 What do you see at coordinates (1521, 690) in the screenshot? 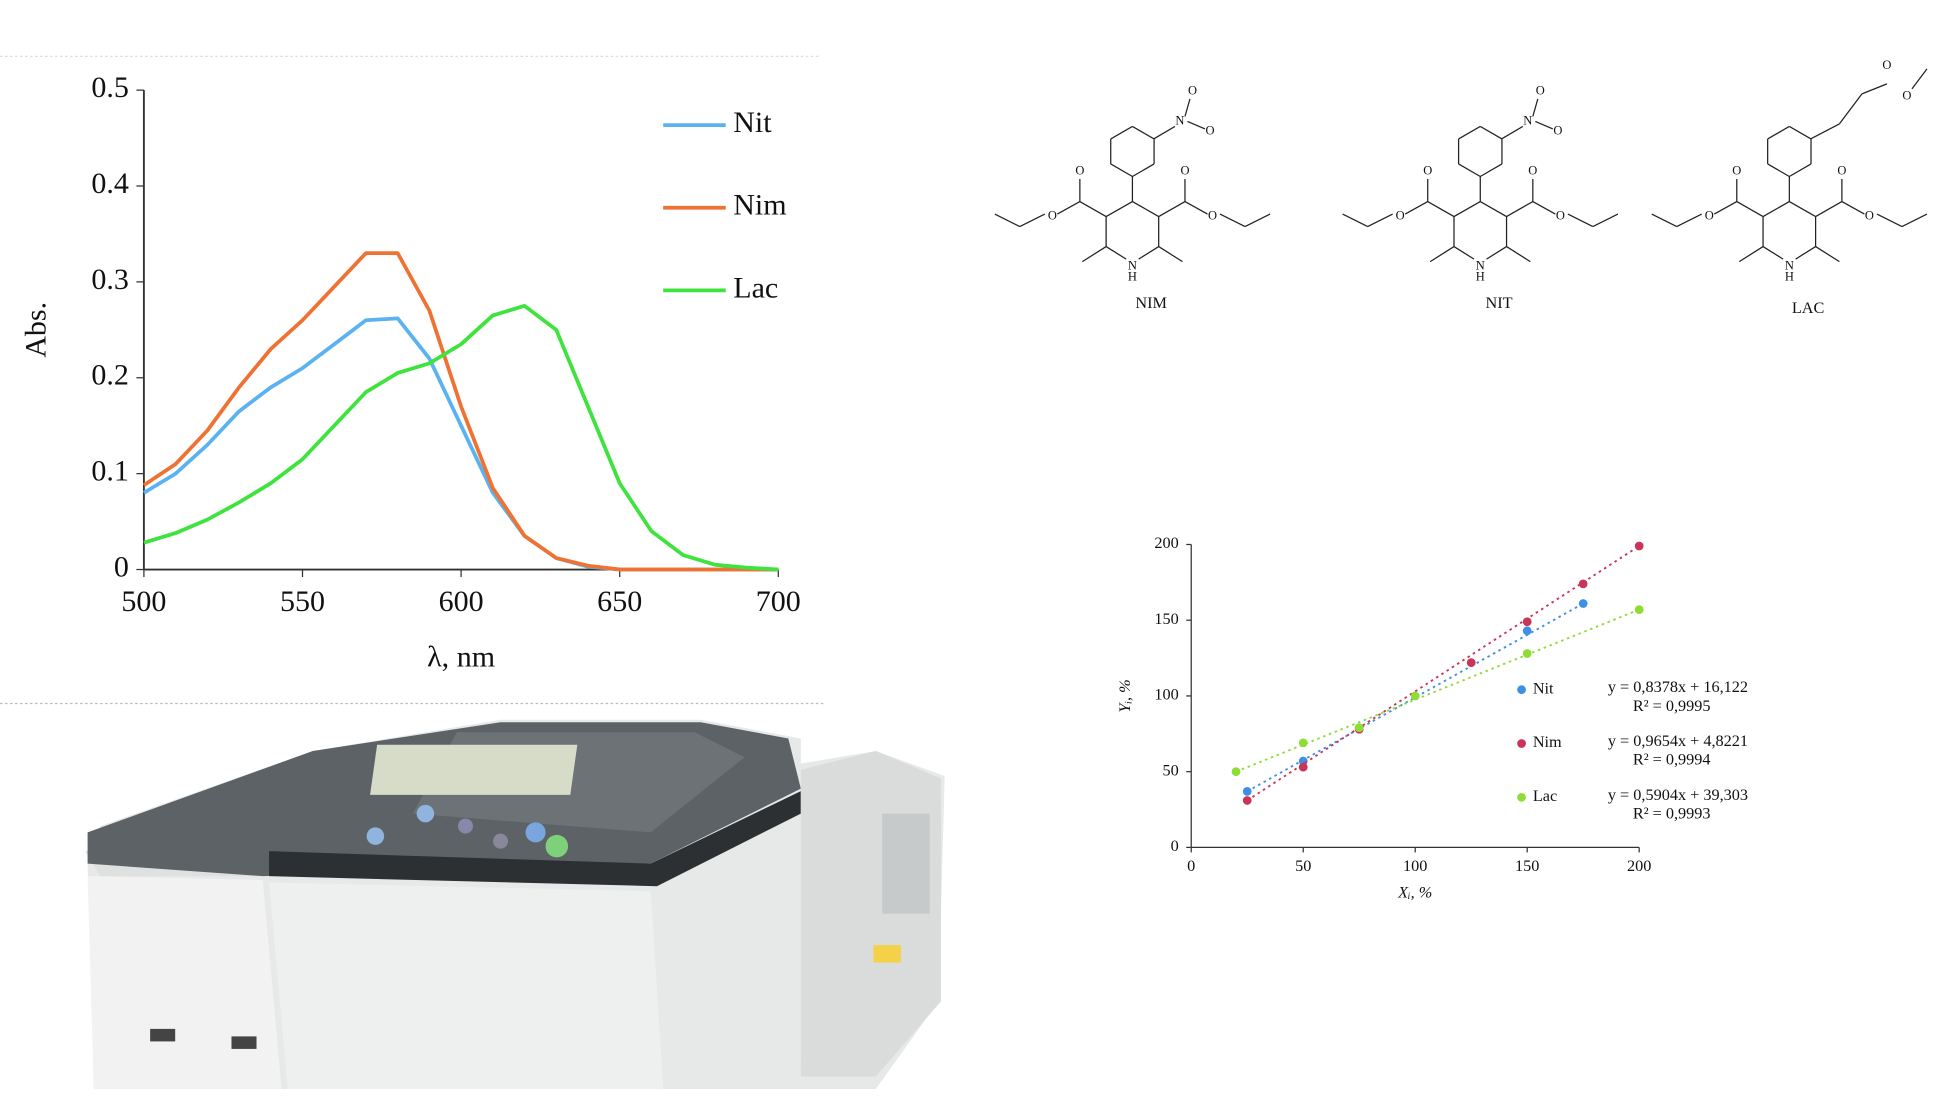
I see `legend-marker` at bounding box center [1521, 690].